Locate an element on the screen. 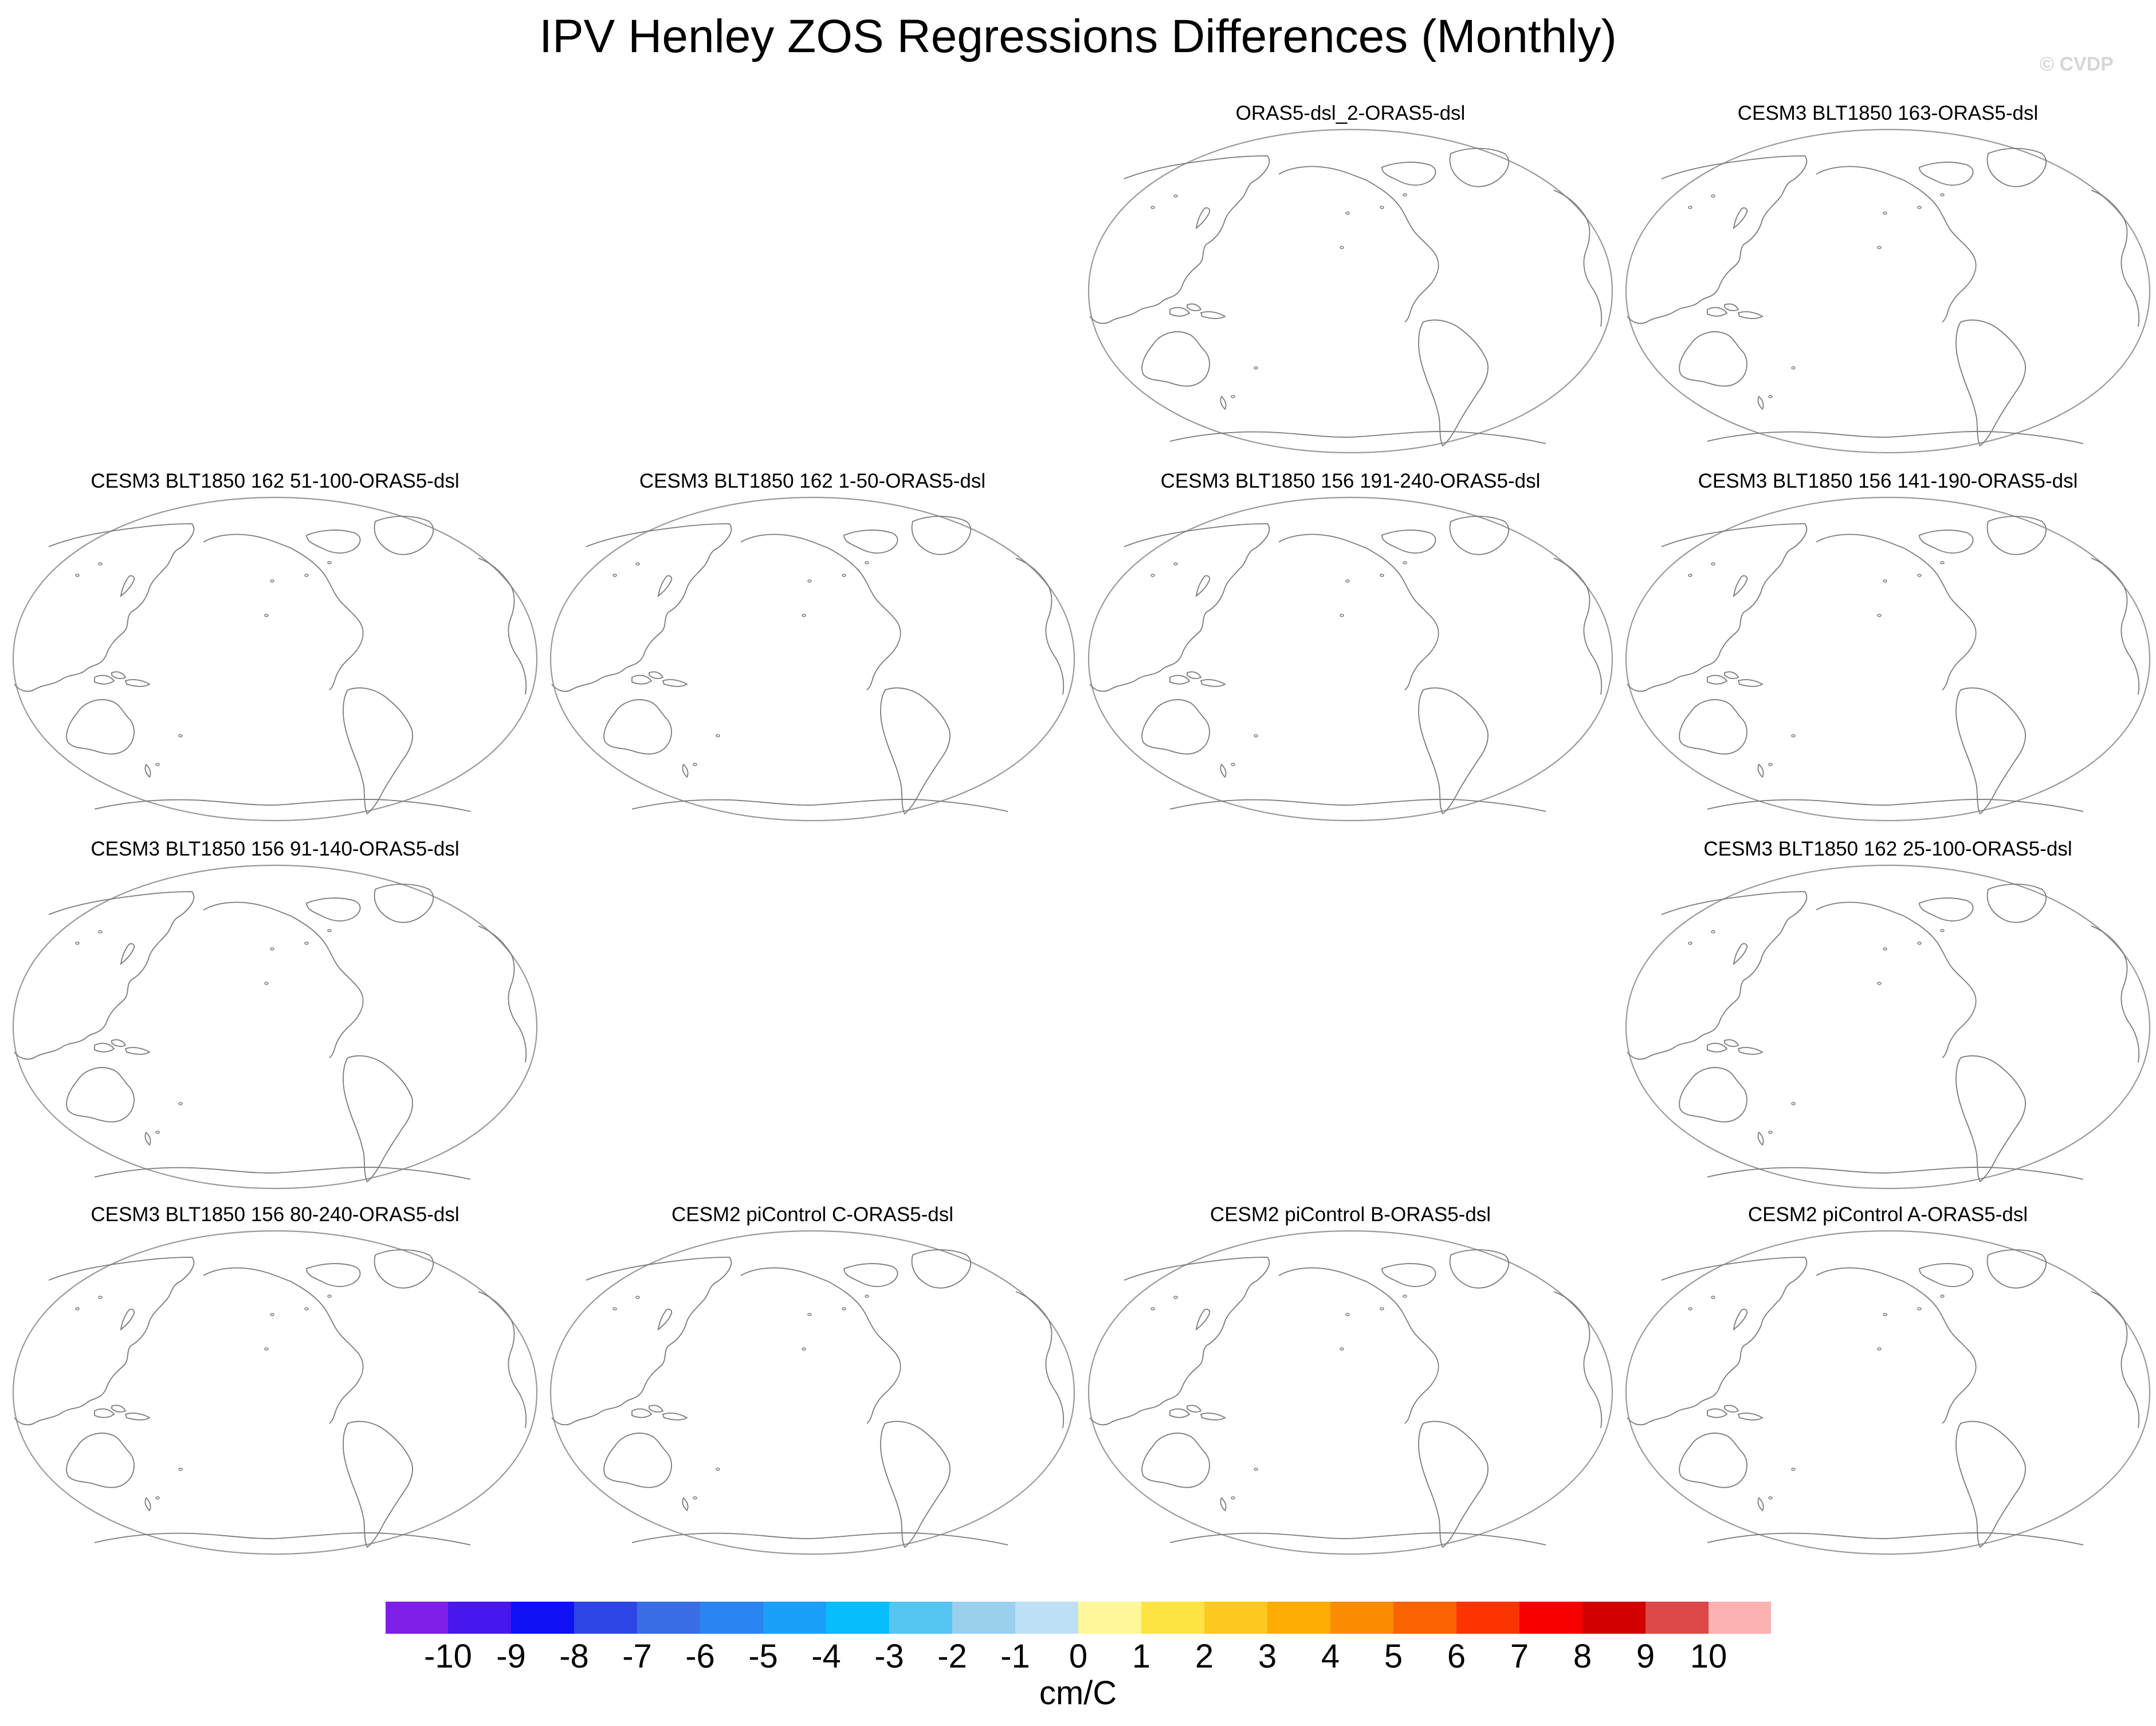  colorbar-outline is located at coordinates (1078, 1617).